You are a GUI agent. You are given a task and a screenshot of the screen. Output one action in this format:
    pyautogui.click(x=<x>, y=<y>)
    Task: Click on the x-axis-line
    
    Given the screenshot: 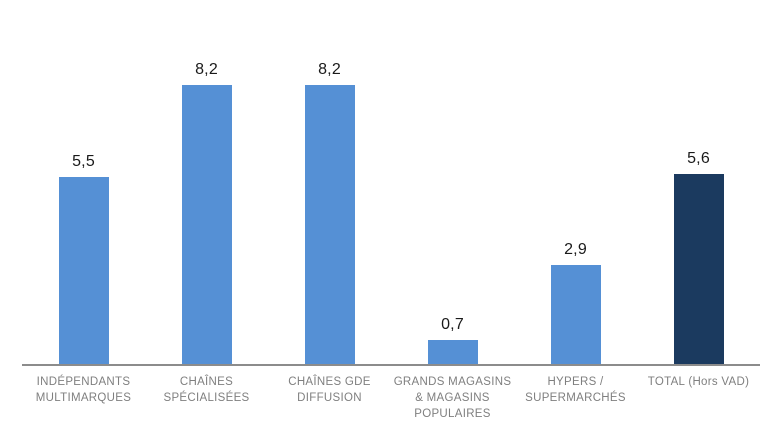 What is the action you would take?
    pyautogui.click(x=391, y=365)
    